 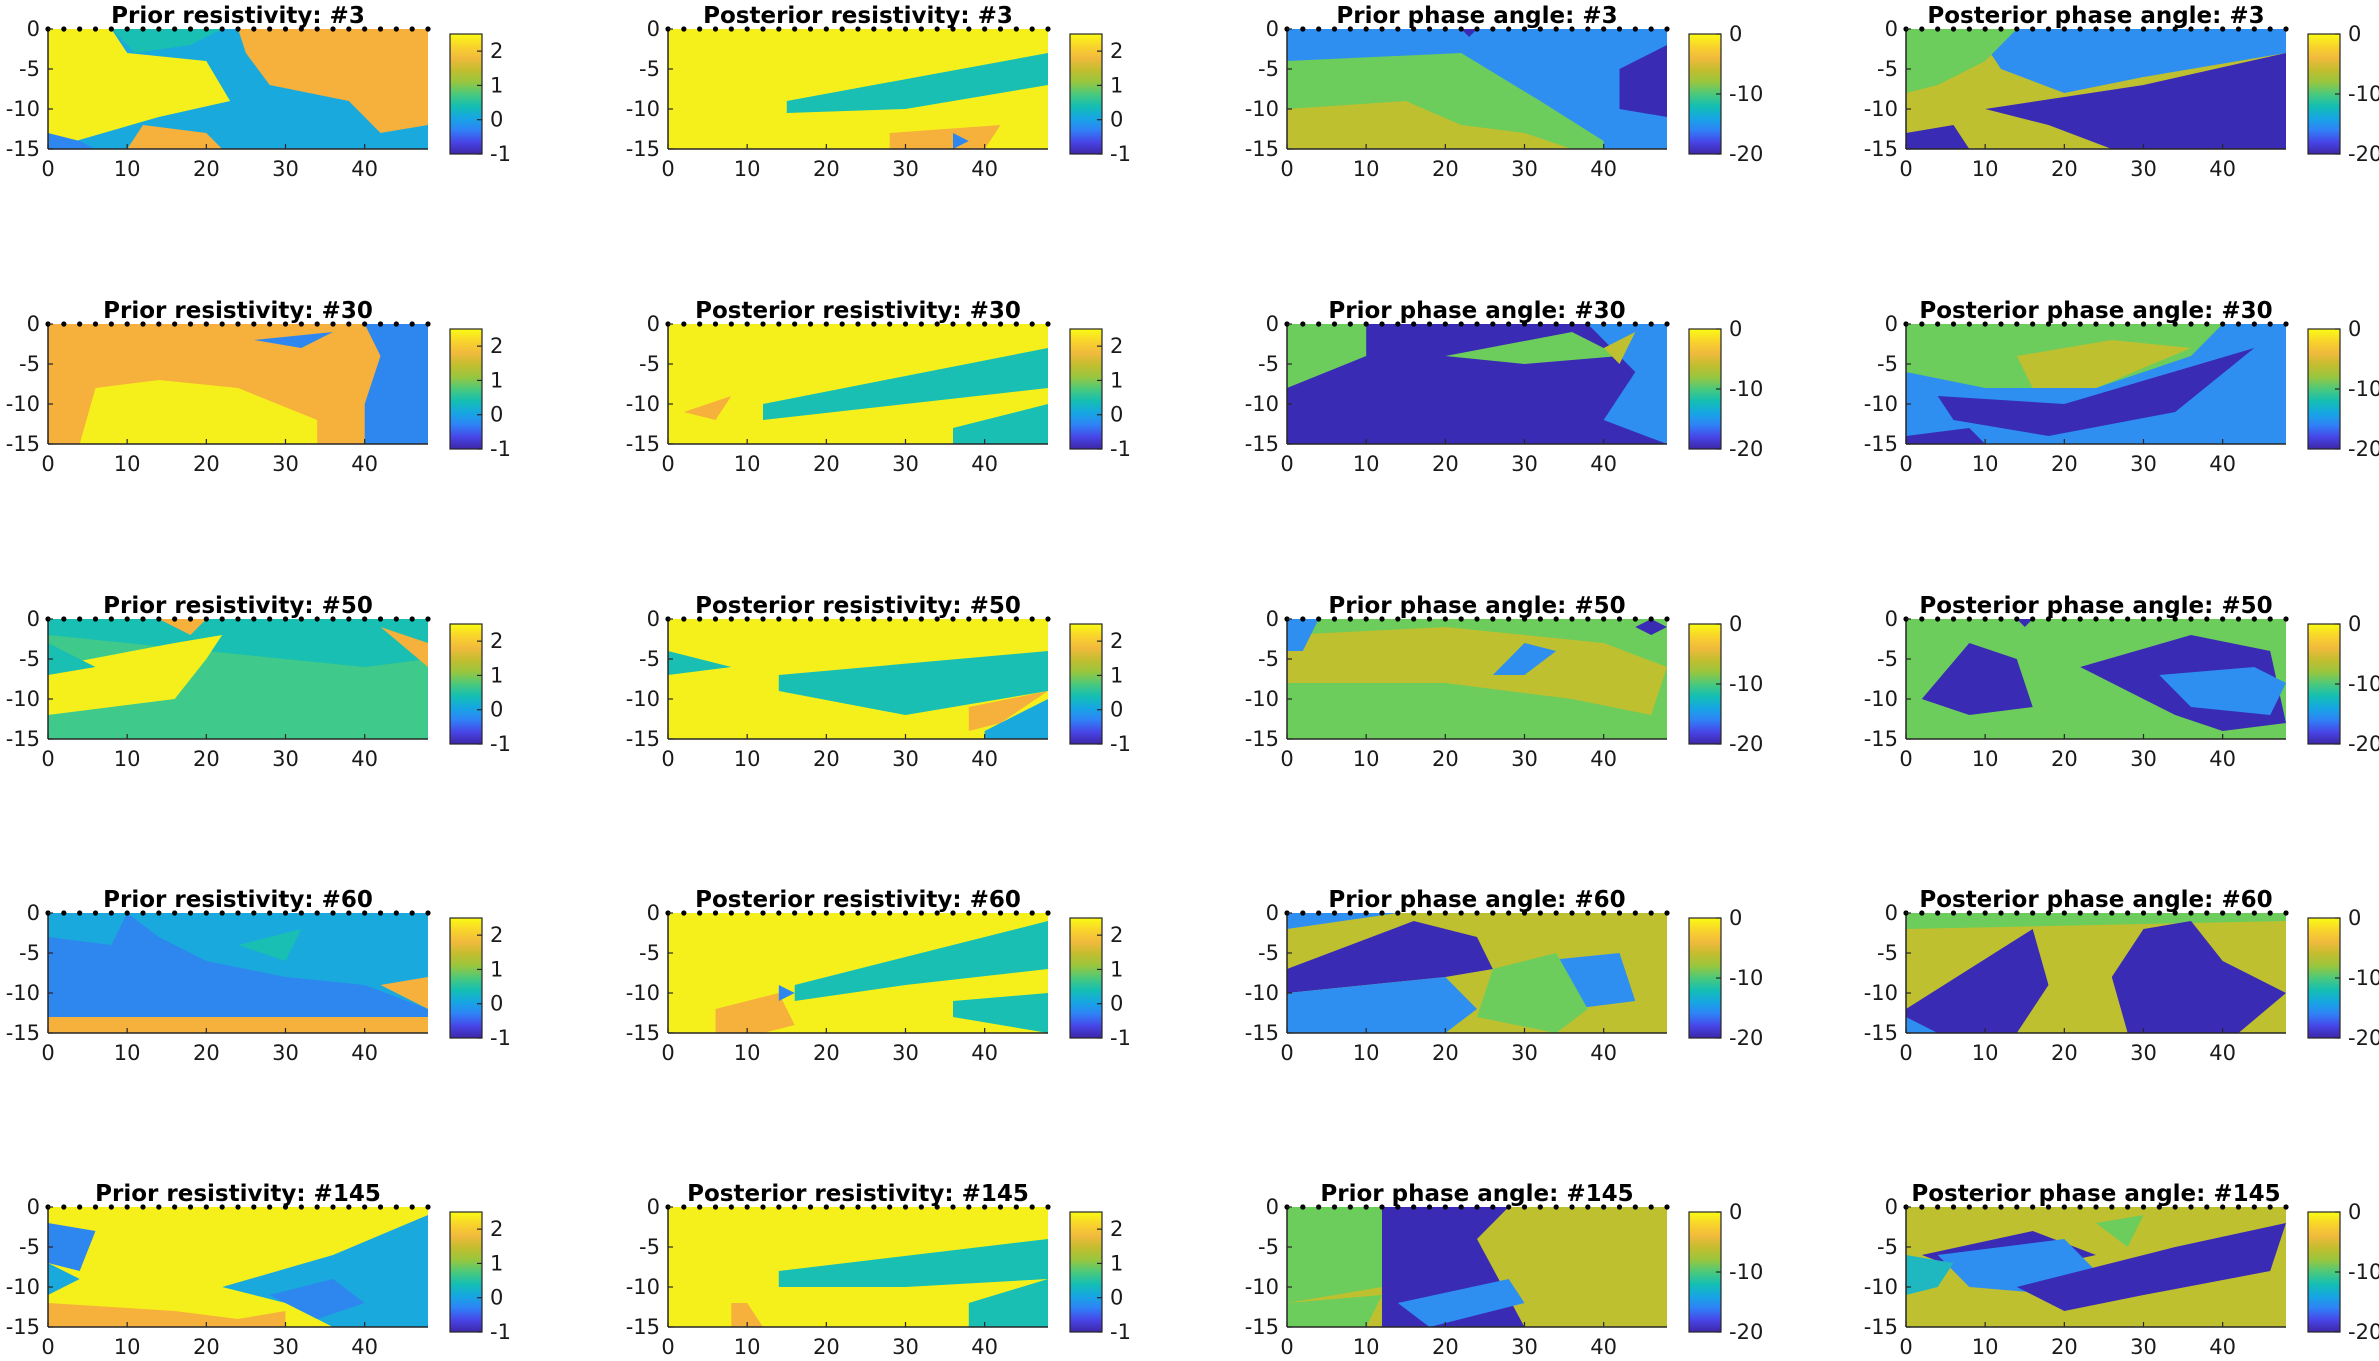 I want to click on plot-area, so click(x=2096, y=973).